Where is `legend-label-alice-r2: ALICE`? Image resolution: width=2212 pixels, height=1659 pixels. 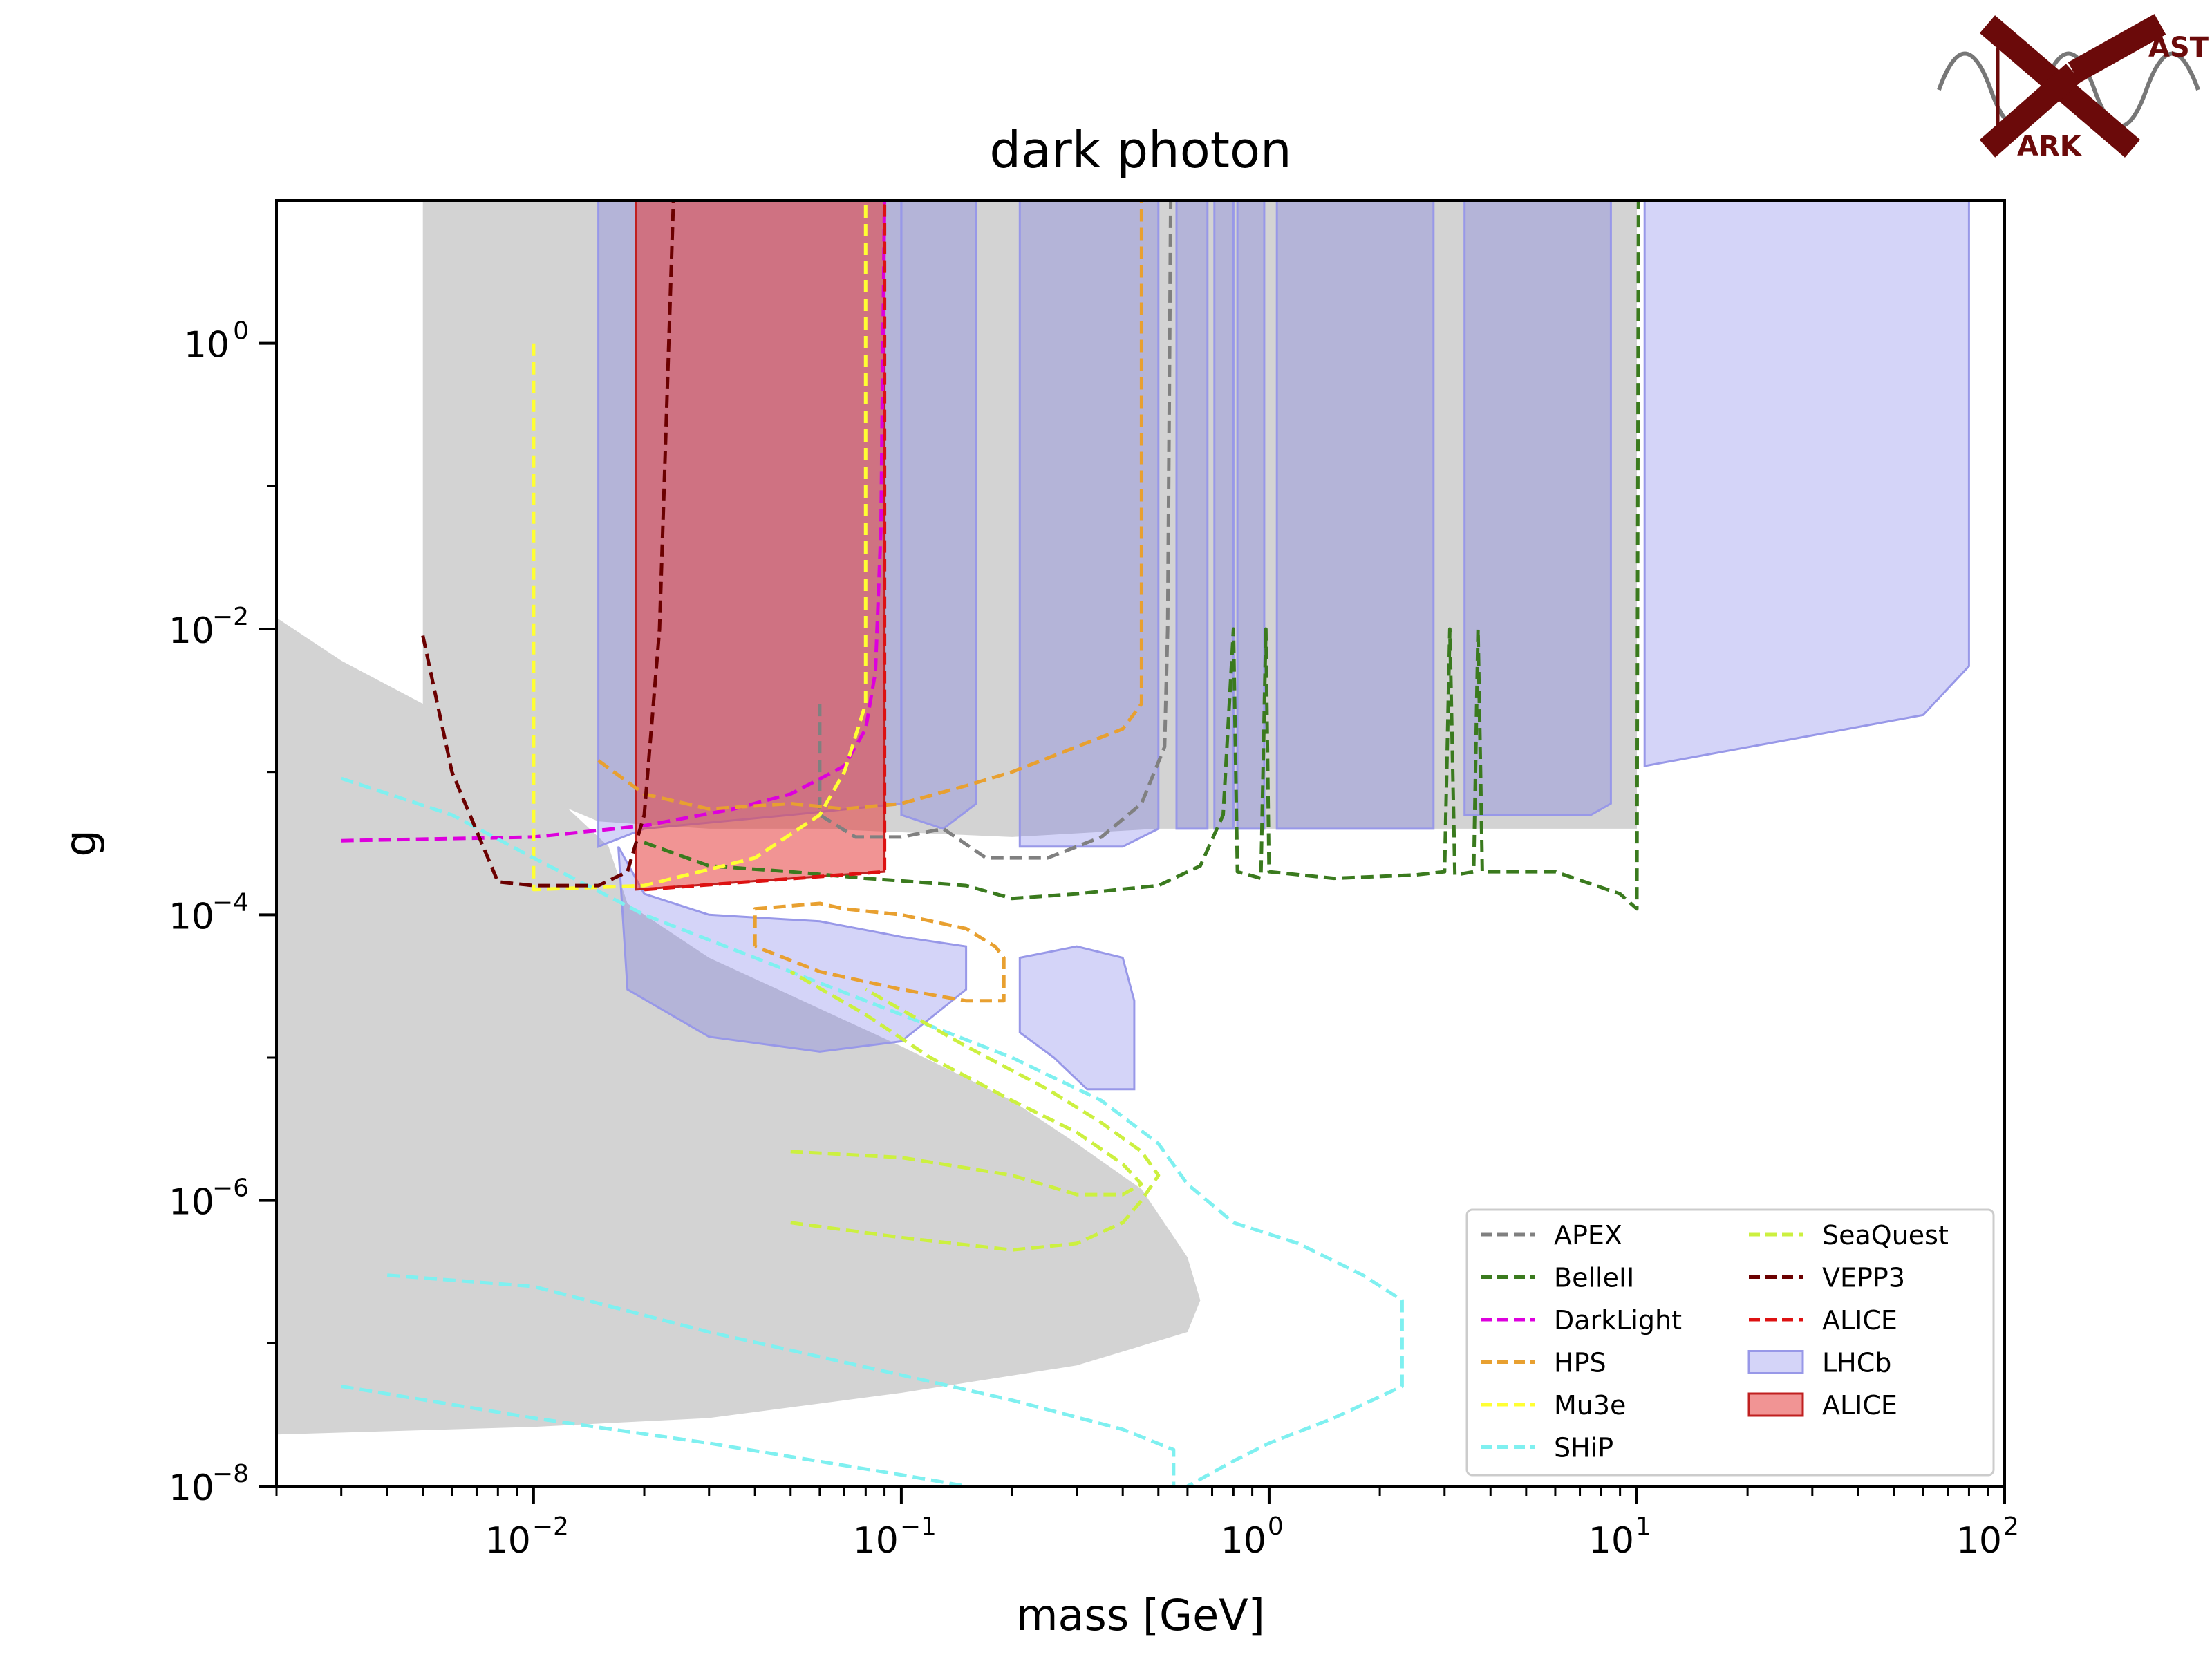
legend-label-alice-r2: ALICE is located at coordinates (1859, 1320).